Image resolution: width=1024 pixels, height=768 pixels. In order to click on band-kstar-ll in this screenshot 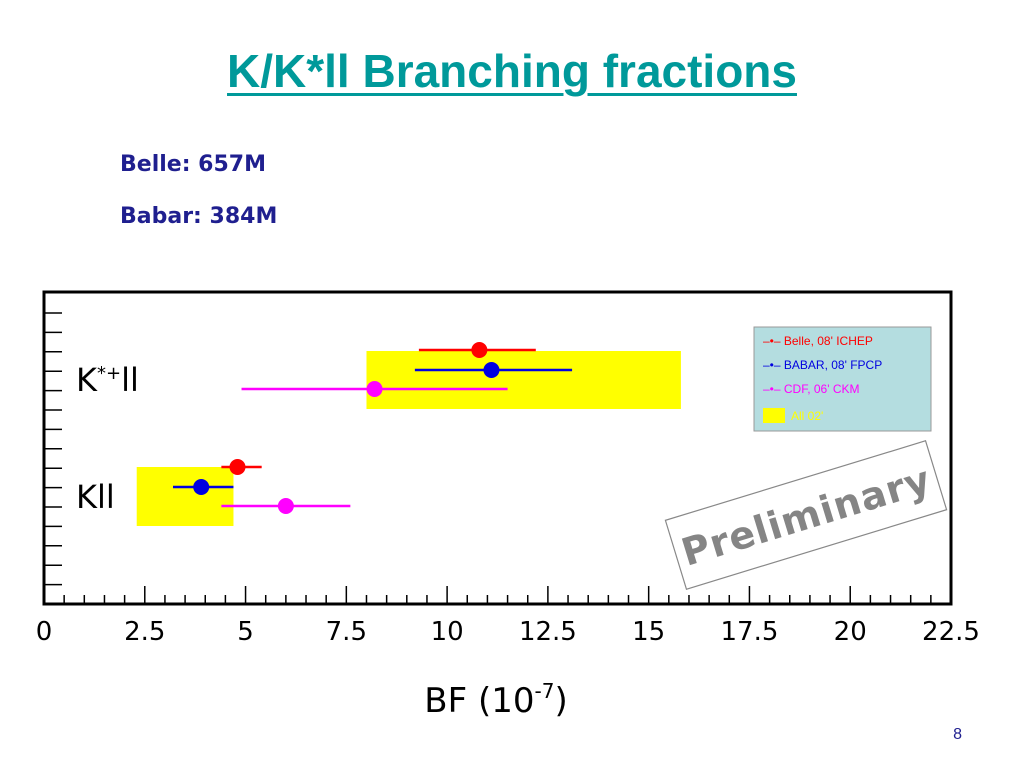, I will do `click(523, 380)`.